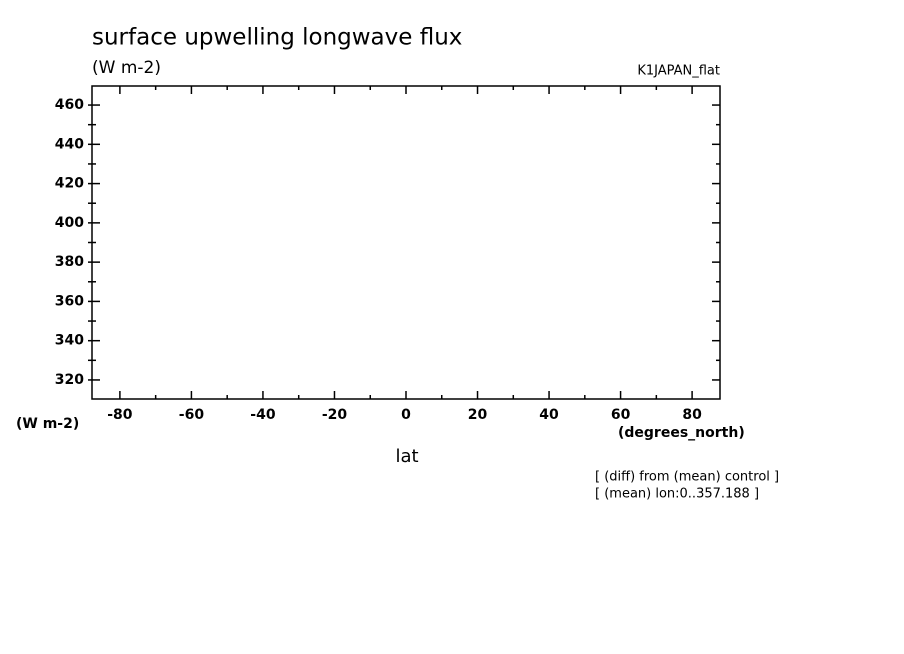 This screenshot has width=904, height=654. Describe the element at coordinates (263, 415) in the screenshot. I see `x-tick-label: -40` at that location.